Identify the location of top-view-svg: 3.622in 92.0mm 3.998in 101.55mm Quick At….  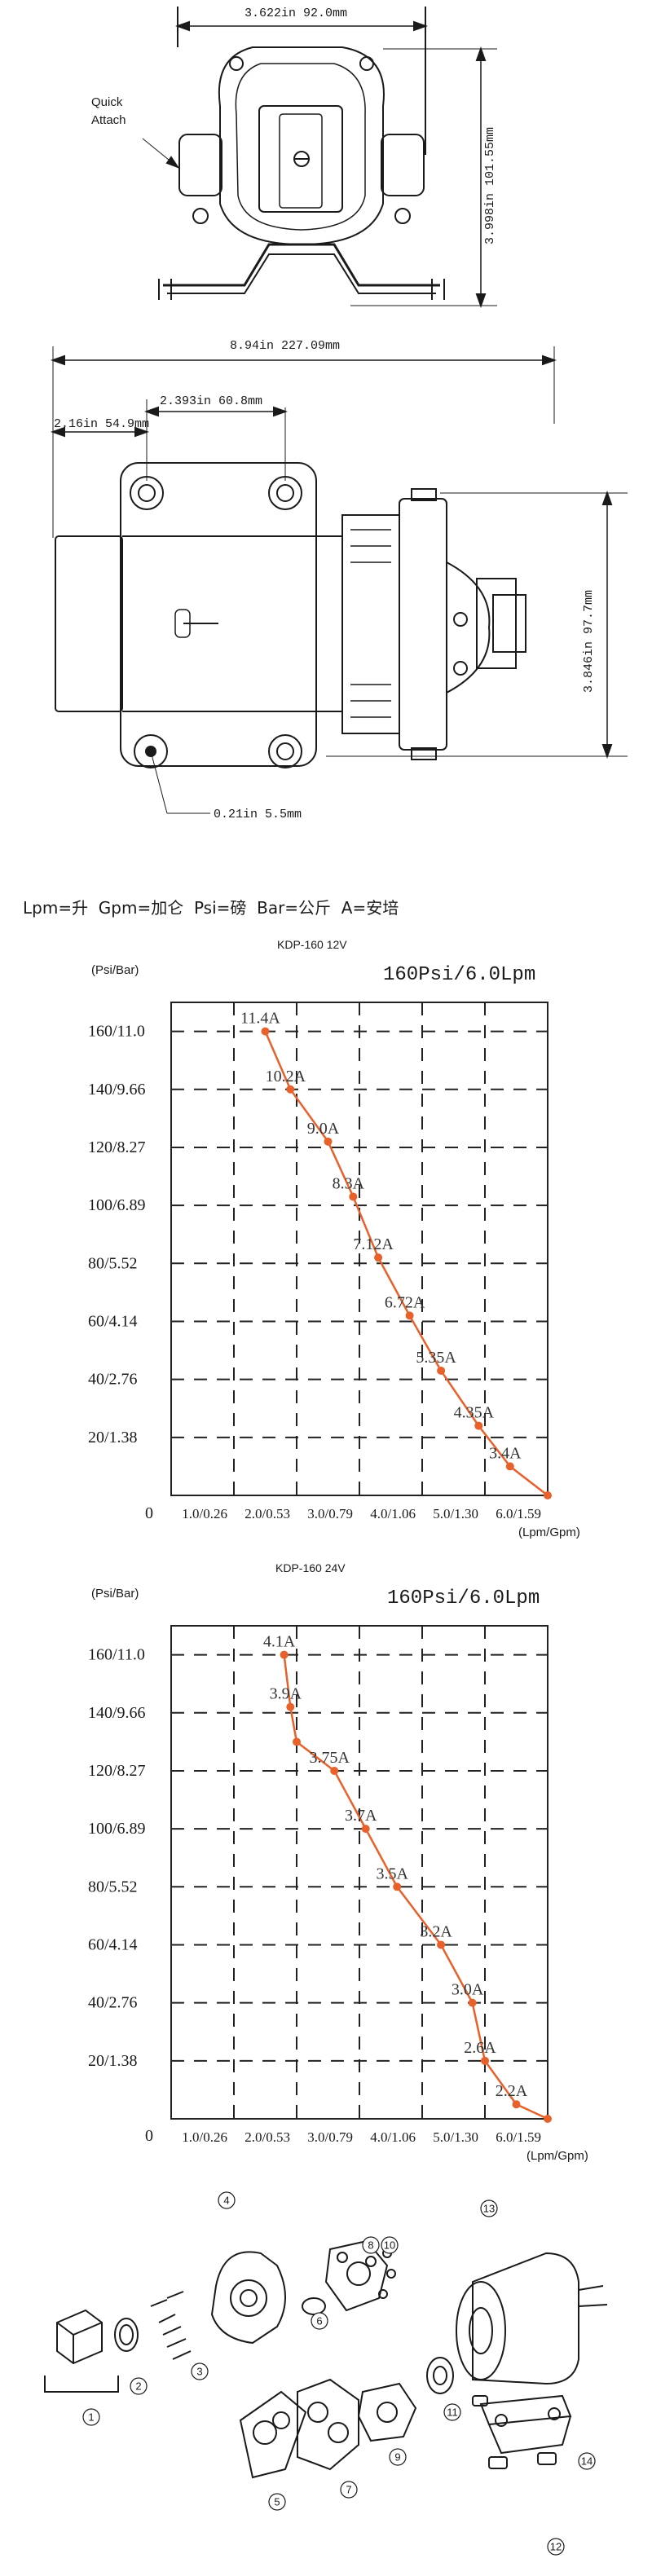
(294, 158).